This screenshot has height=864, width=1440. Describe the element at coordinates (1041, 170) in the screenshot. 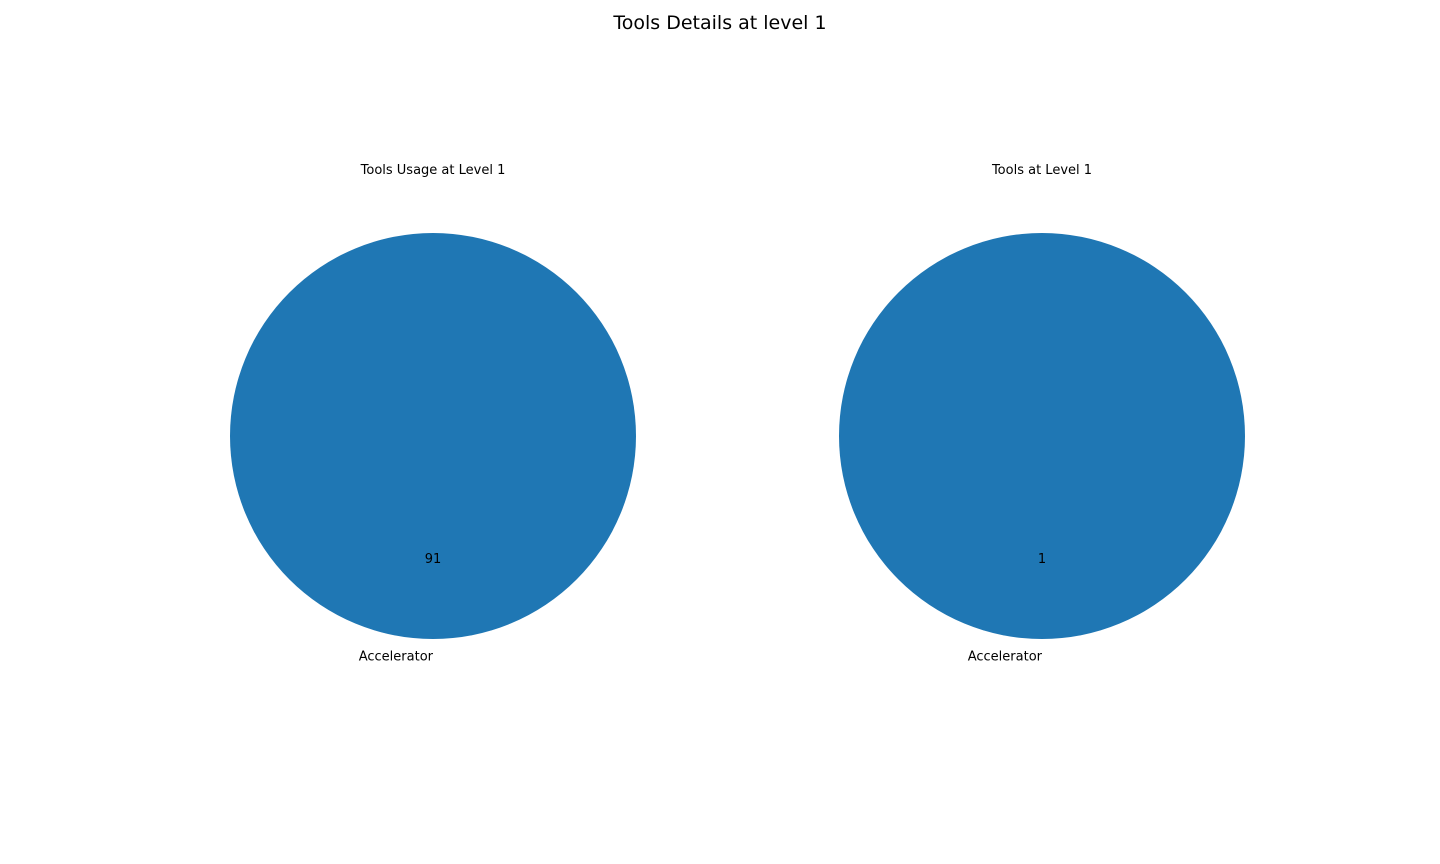

I see `pie-title: Tools at Level 1` at that location.